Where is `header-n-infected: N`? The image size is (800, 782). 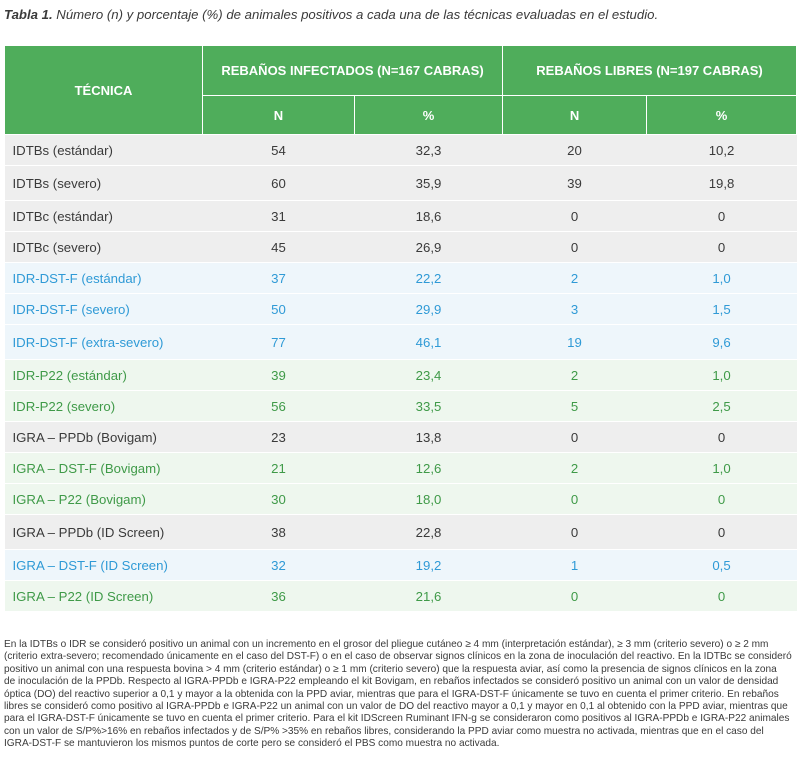
header-n-infected: N is located at coordinates (278, 115).